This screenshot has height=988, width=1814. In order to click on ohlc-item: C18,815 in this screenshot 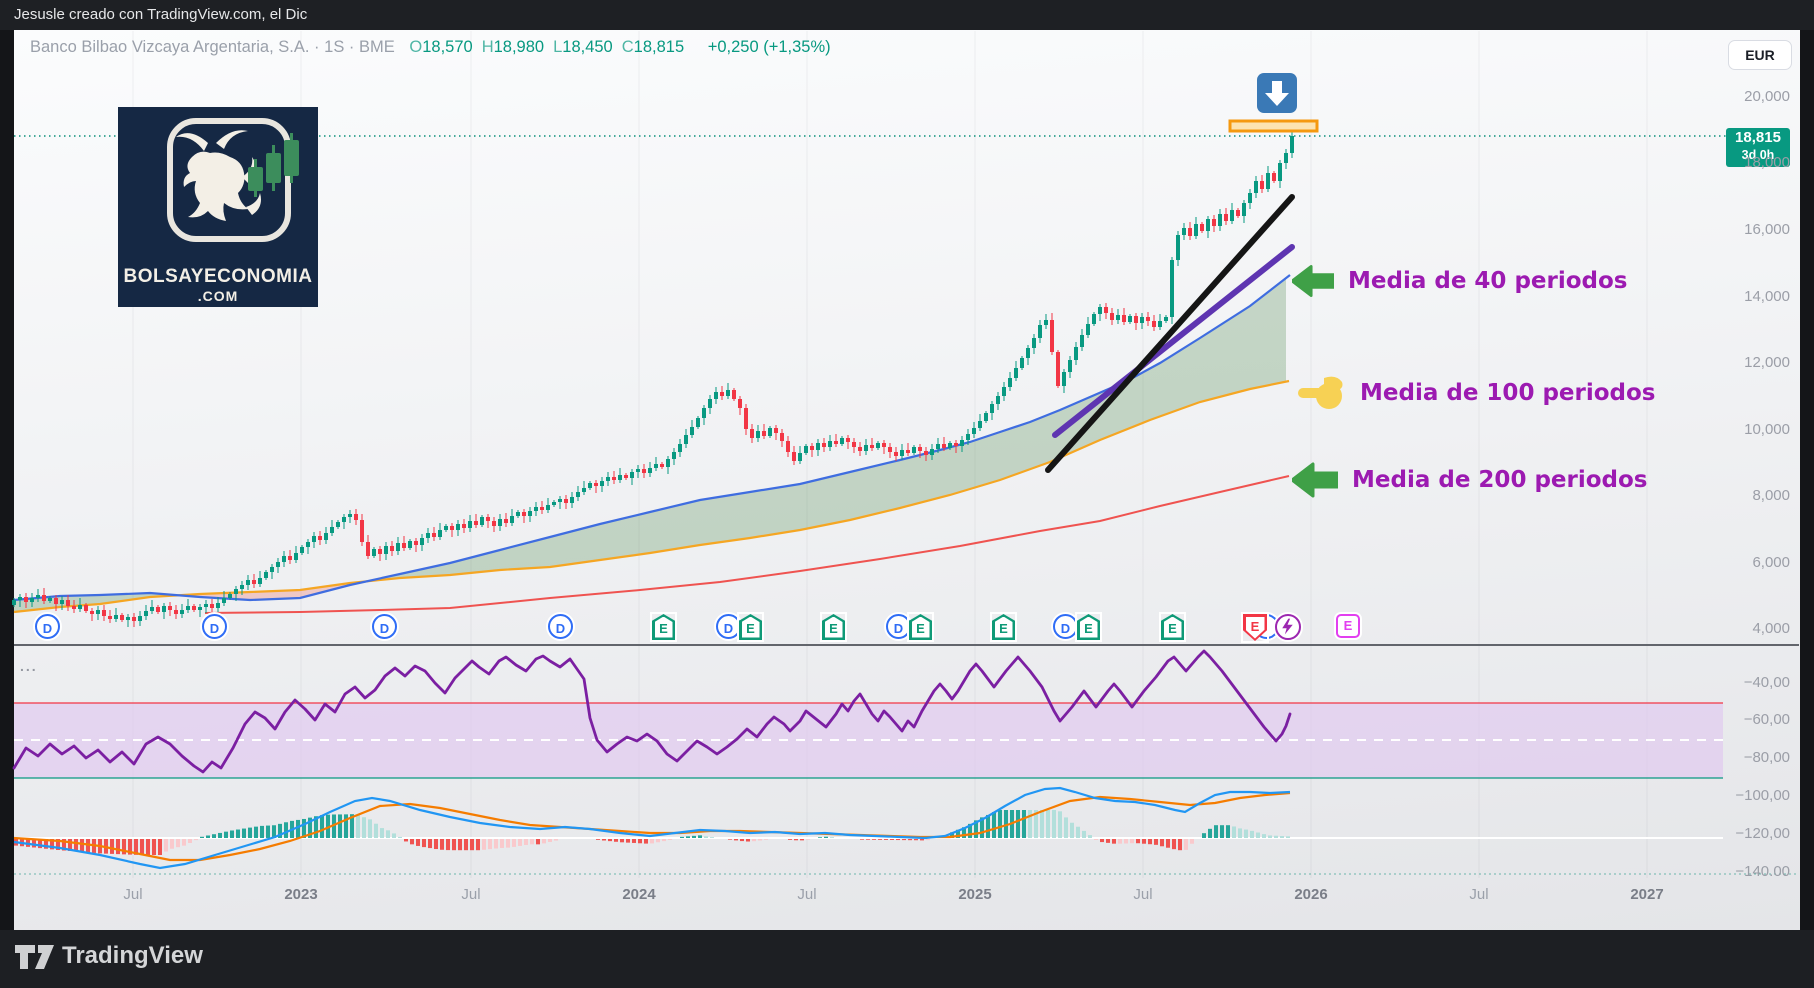, I will do `click(653, 47)`.